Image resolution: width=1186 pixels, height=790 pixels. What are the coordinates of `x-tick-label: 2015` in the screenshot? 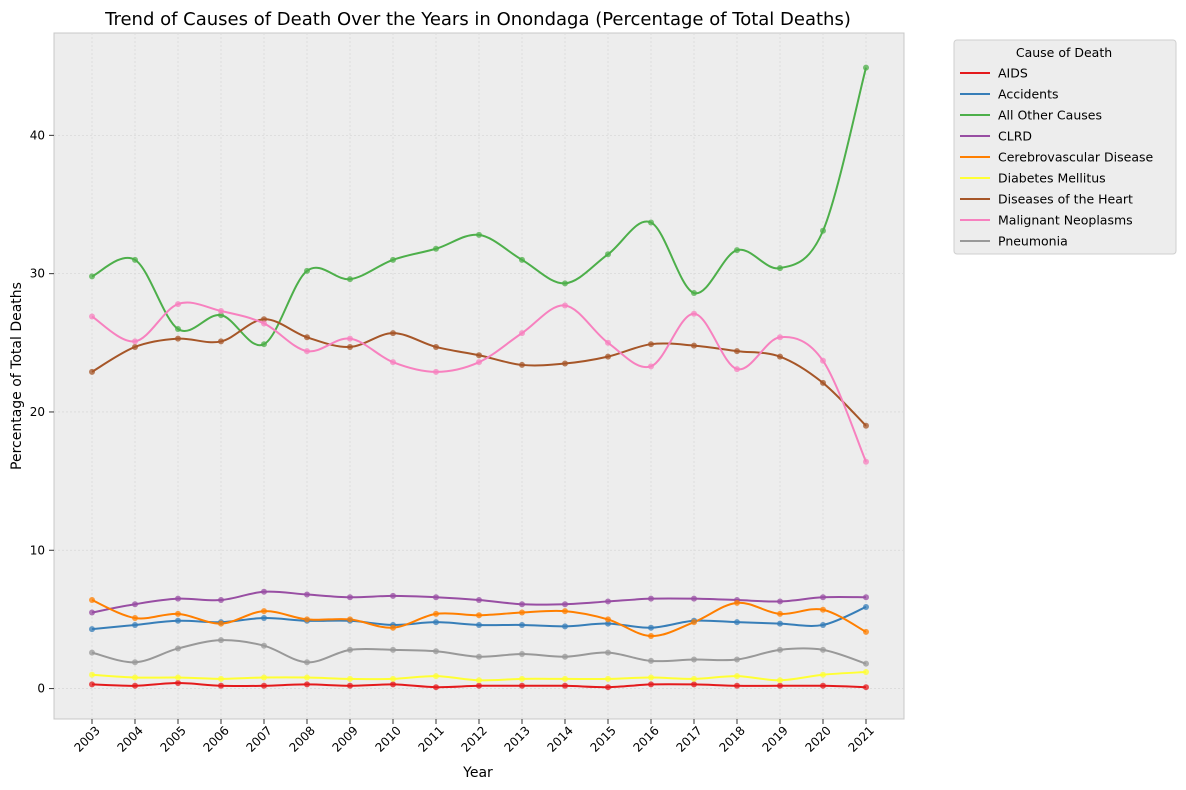 It's located at (602, 738).